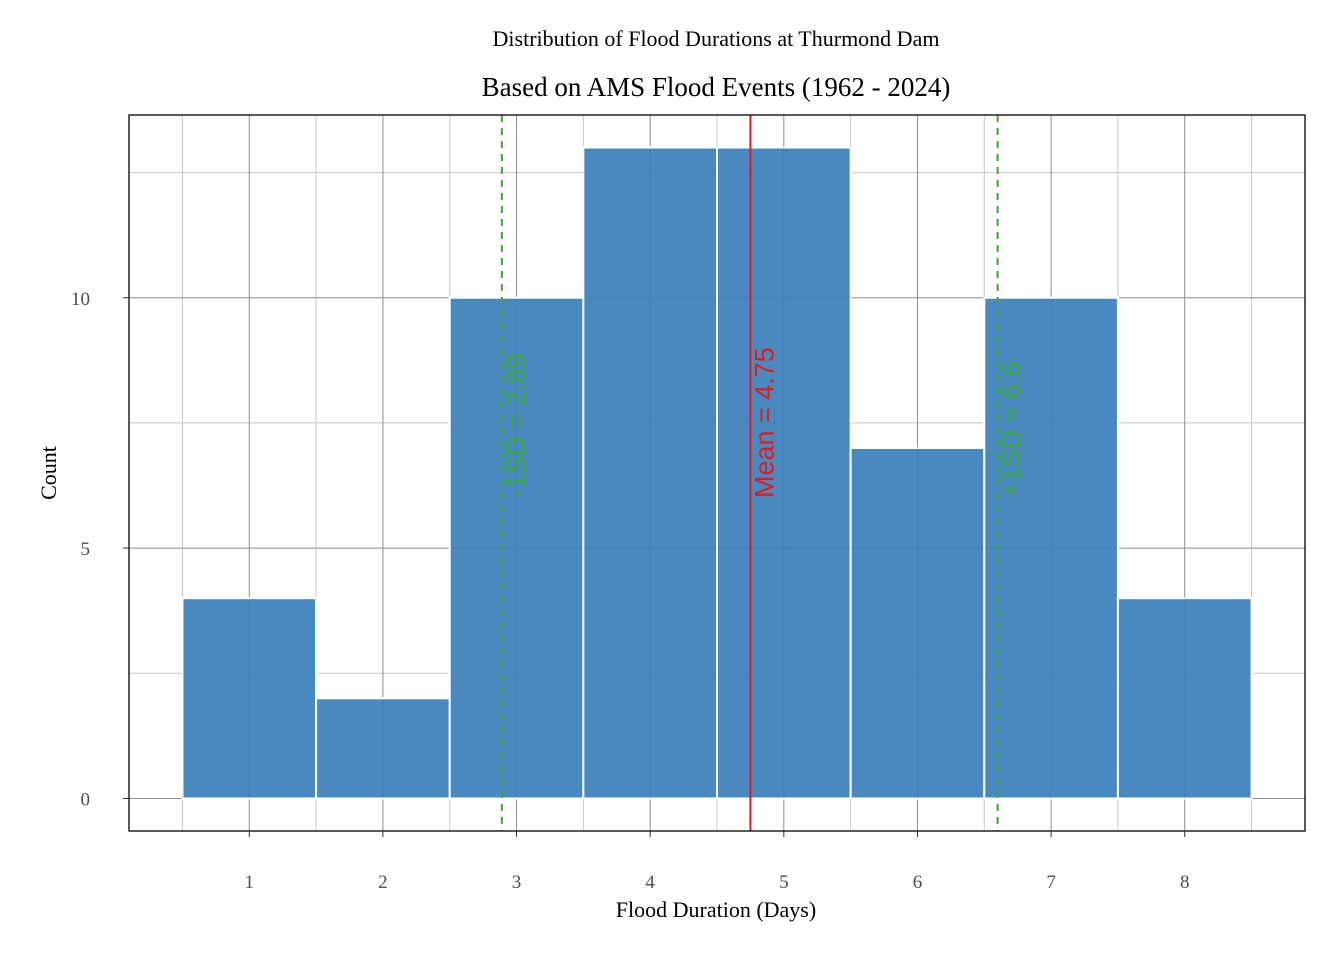 The height and width of the screenshot is (960, 1344). I want to click on reference-line-label: +1SD = 6.6, so click(1012, 429).